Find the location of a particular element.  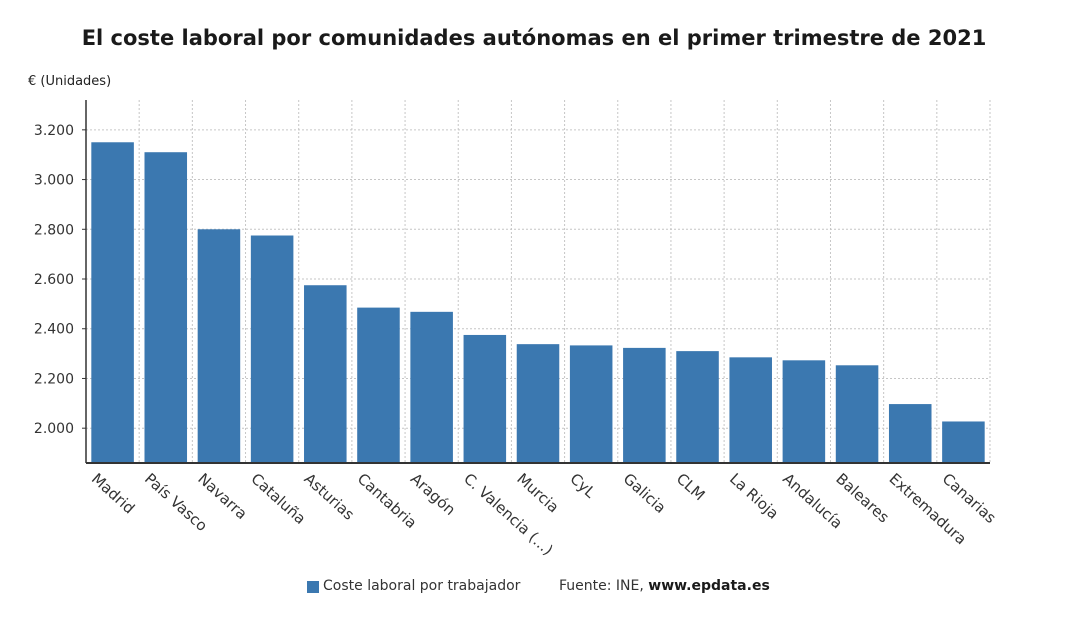

y-tick-labels: 2.000 2.200 2.400 2.600 2.800 3.000 3.200 is located at coordinates (54, 280).